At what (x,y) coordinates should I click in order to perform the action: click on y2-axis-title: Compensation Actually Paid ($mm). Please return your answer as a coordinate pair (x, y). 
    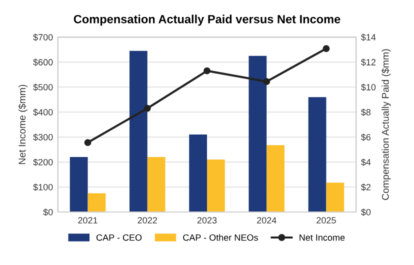
    Looking at the image, I should click on (386, 124).